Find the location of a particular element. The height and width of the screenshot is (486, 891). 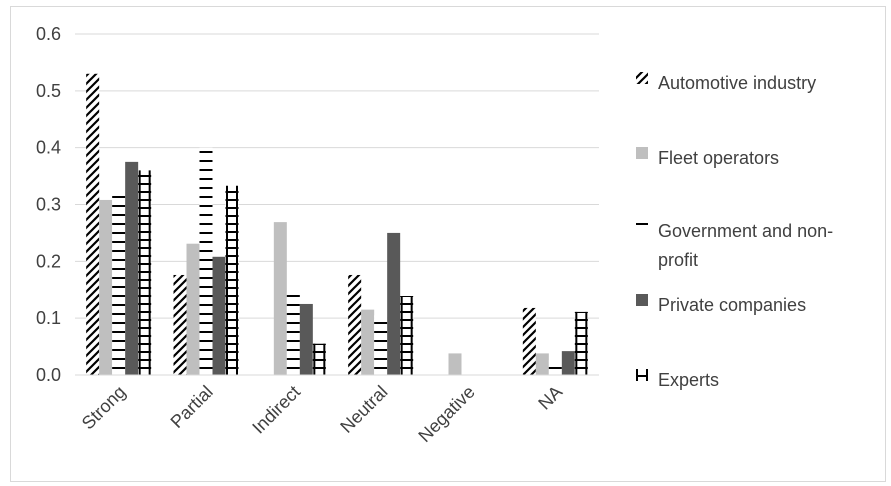

x-axis: Strong Partial Indirect Neutral Negative NA is located at coordinates (337, 410).